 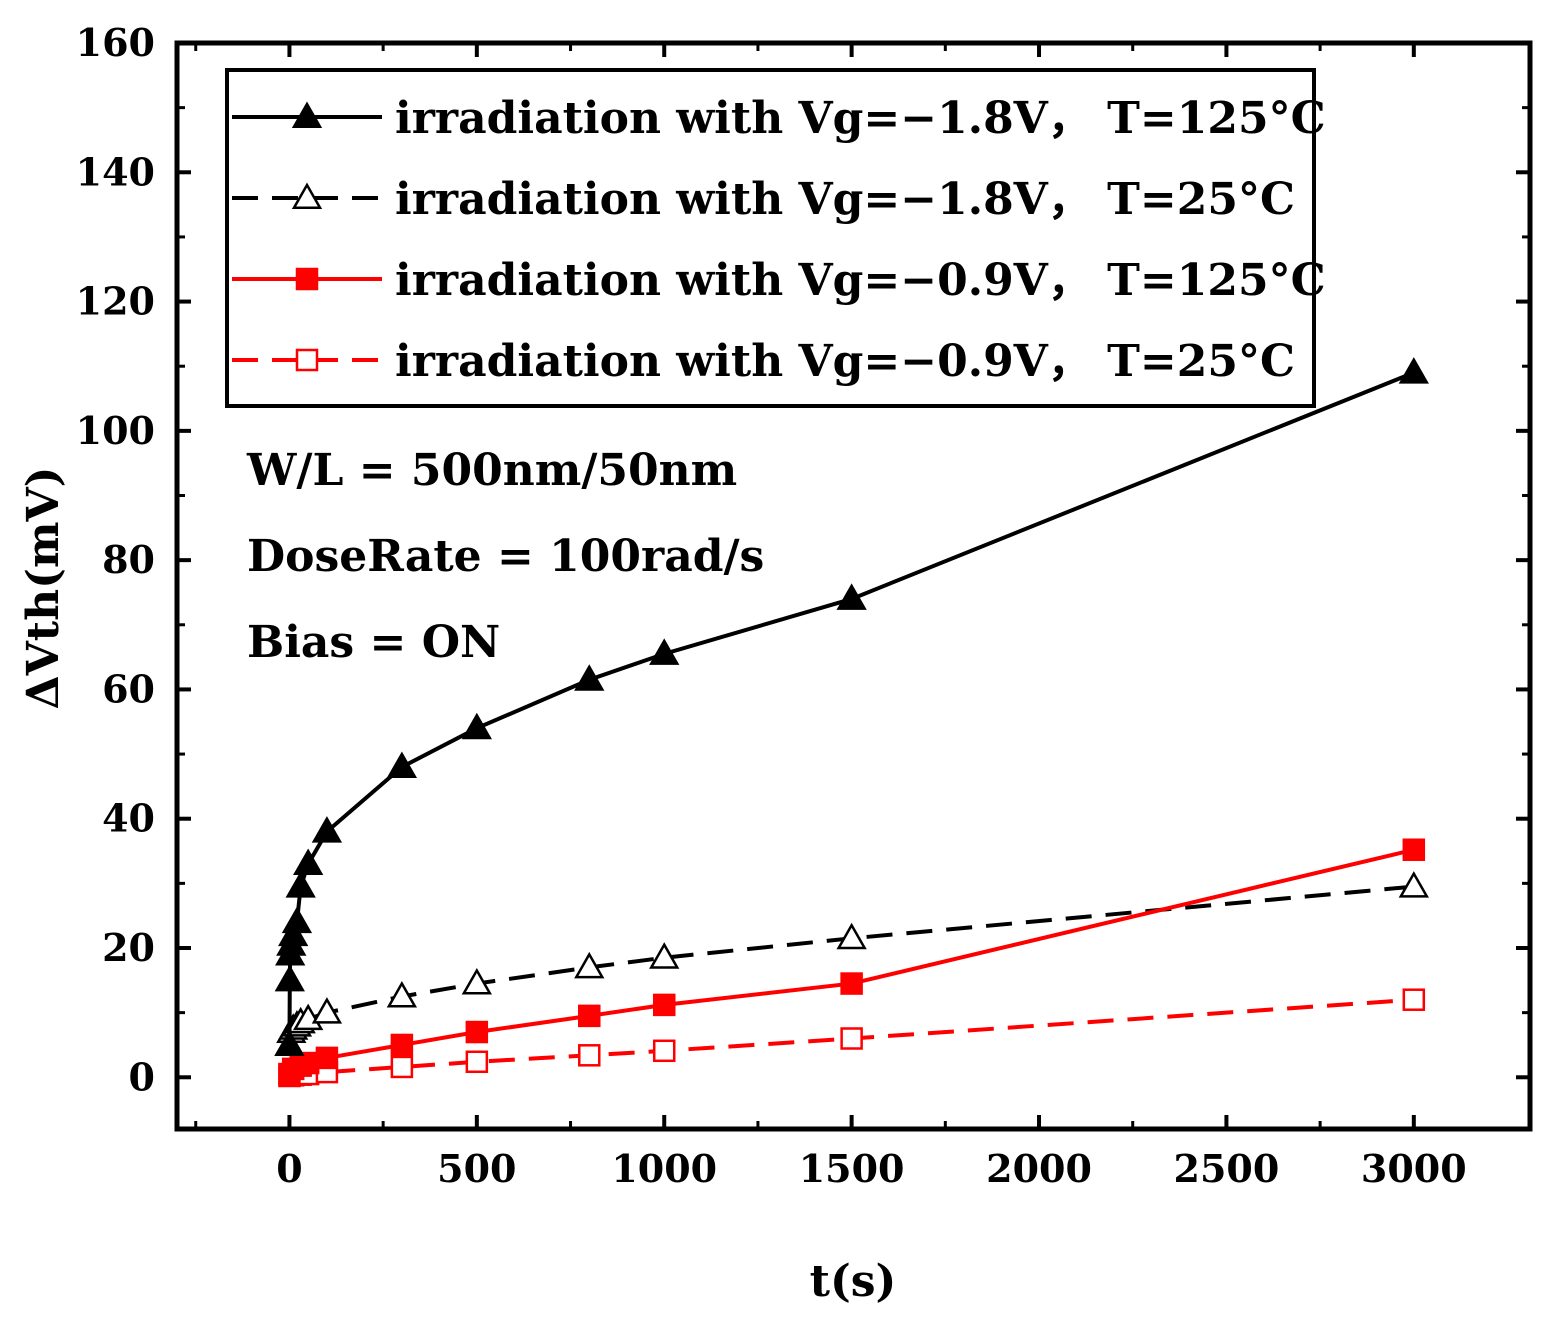 What do you see at coordinates (142, 1076) in the screenshot?
I see `y-tick-label: 0` at bounding box center [142, 1076].